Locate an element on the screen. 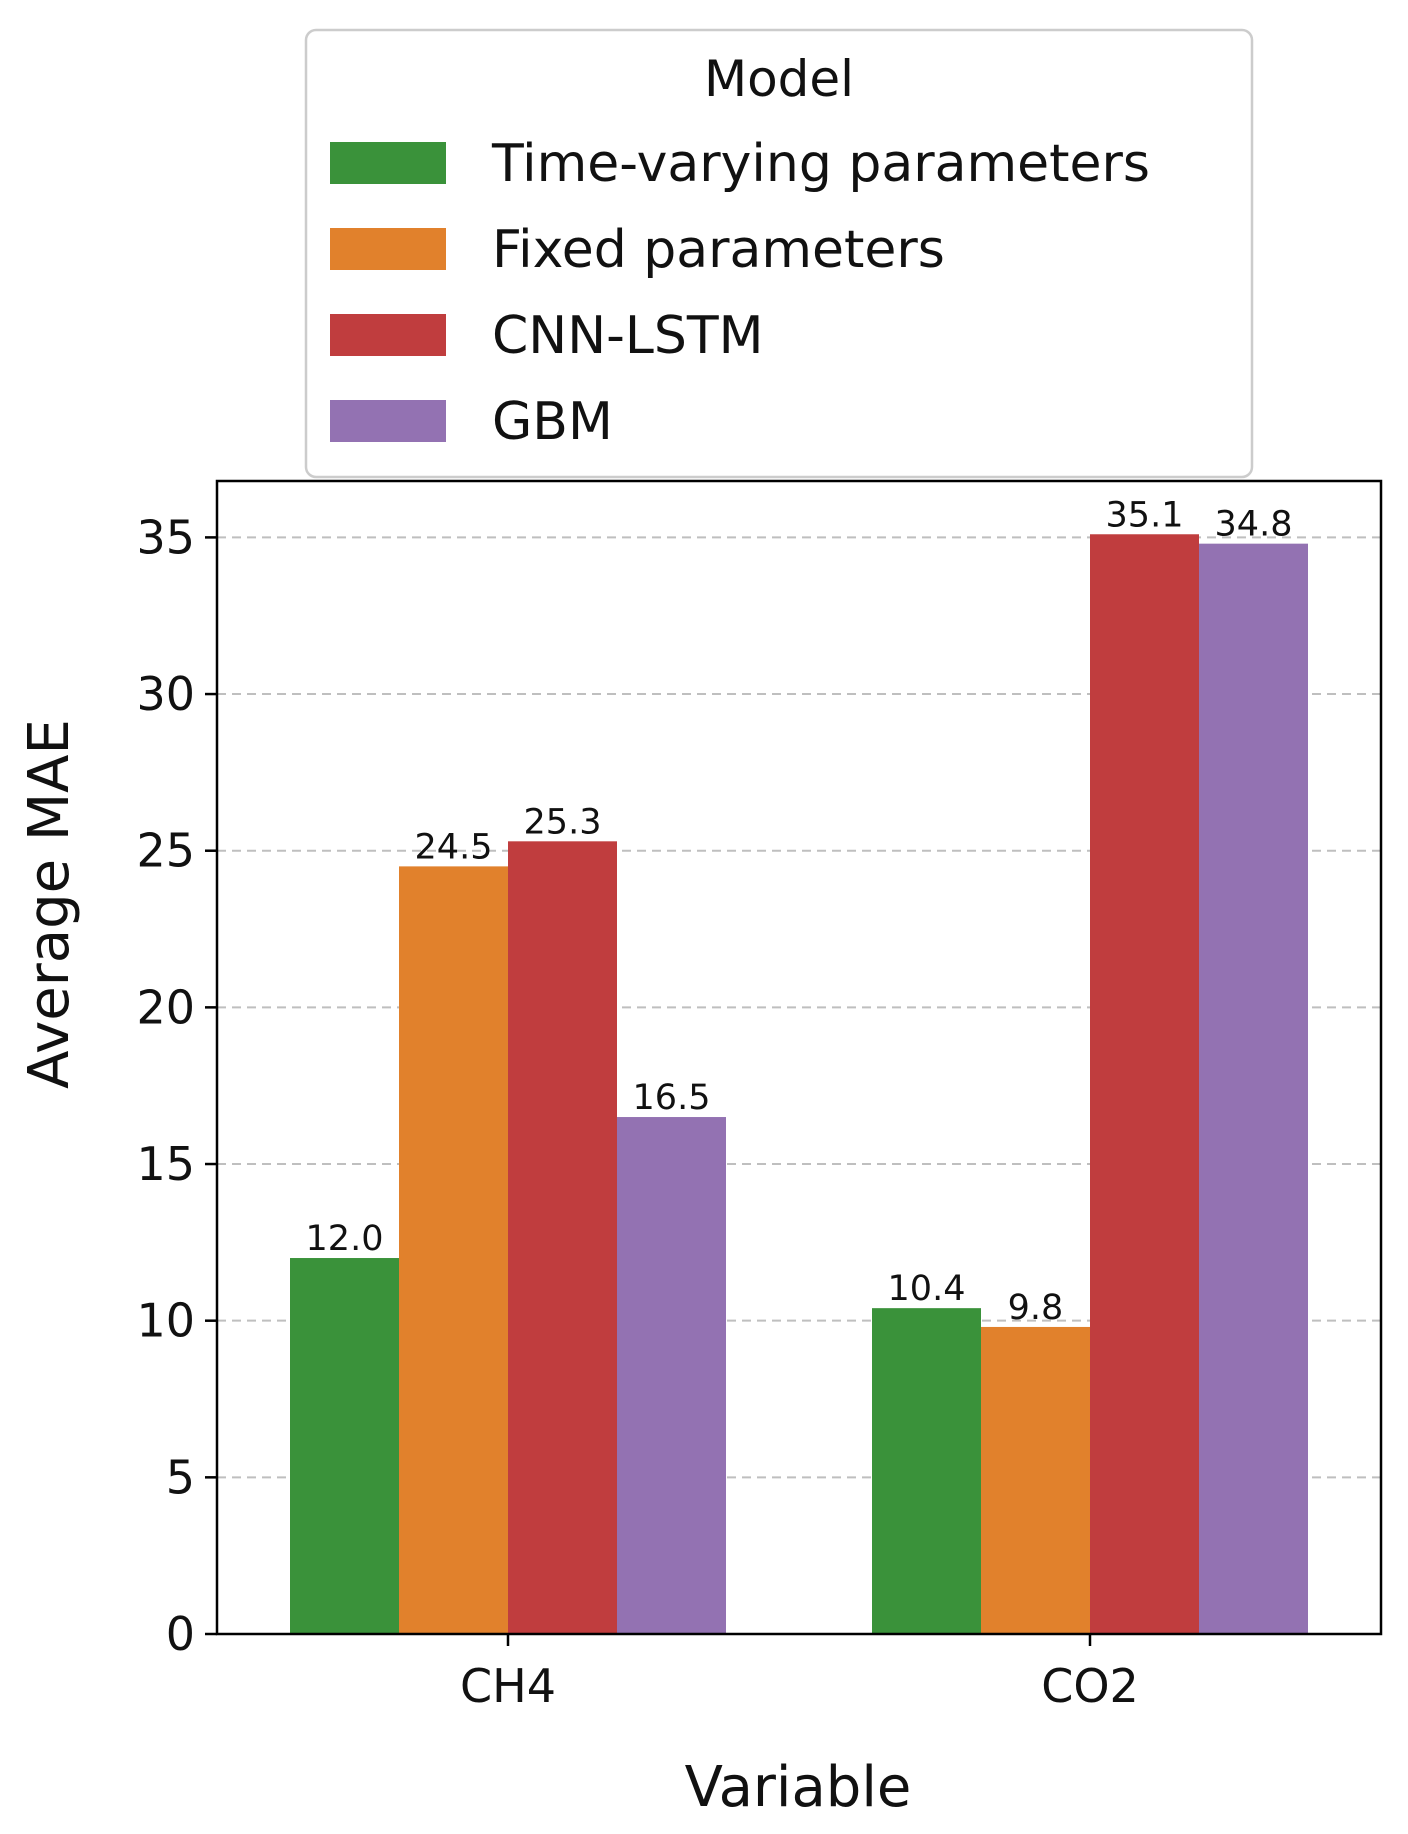 The image size is (1408, 1834). x-axis-title: Variable is located at coordinates (798, 1787).